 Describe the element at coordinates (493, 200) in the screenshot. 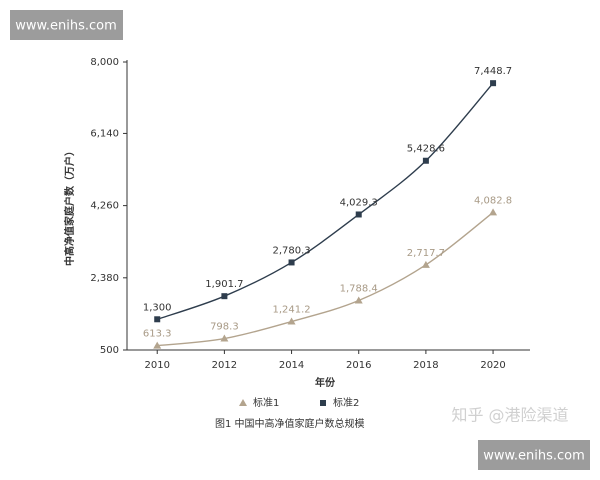

I see `data-label: 4,082.8` at that location.